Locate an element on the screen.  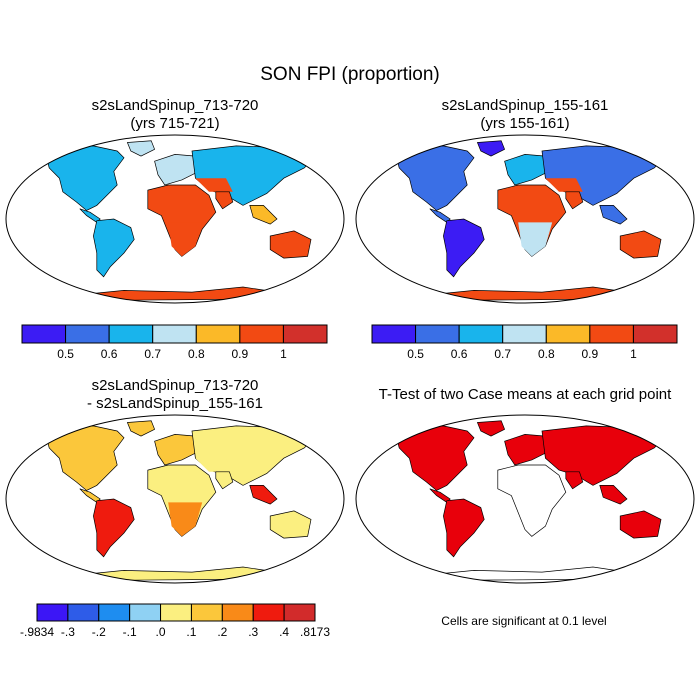
colorbar-tick-label: -.2 is located at coordinates (99, 632).